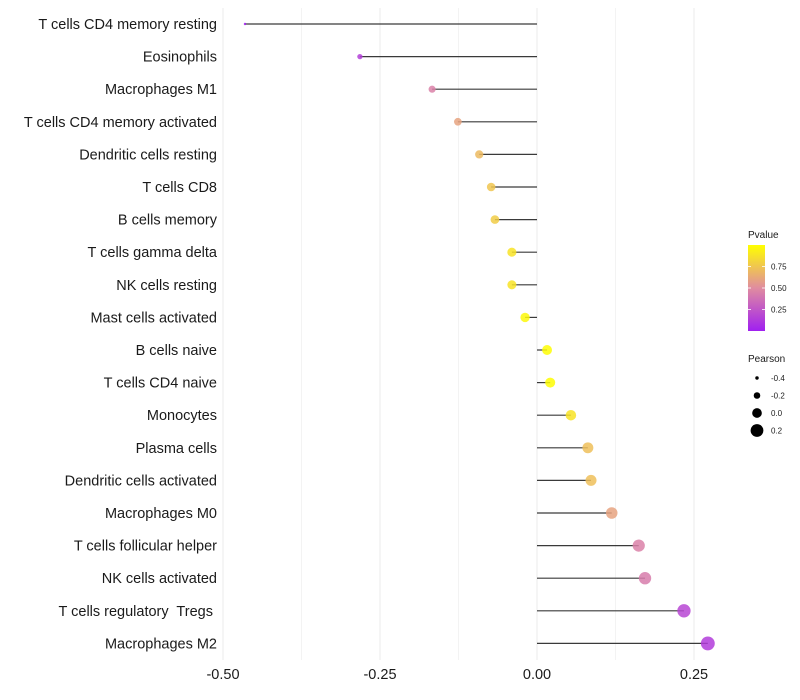  Describe the element at coordinates (766, 395) in the screenshot. I see `pearson-legend: Pearson -0.4 -0.2 0.0 0.2` at that location.